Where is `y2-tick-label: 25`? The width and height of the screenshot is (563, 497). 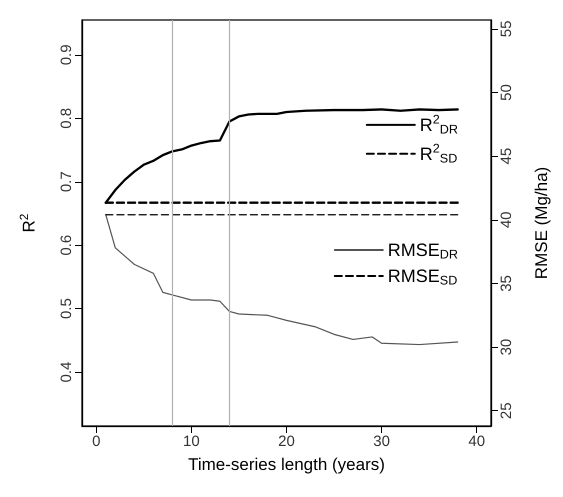
y2-tick-label: 25 is located at coordinates (506, 411).